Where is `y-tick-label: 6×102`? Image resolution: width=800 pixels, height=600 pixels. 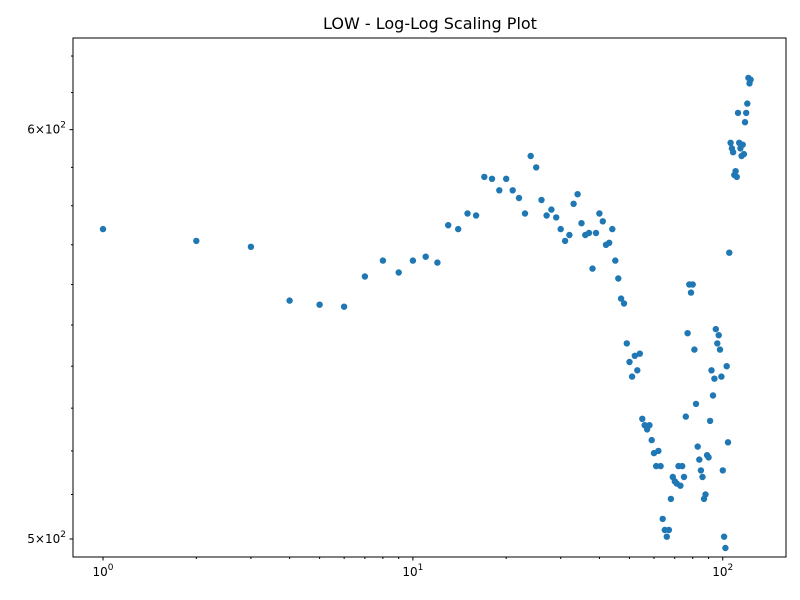 y-tick-label: 6×102 is located at coordinates (46, 129).